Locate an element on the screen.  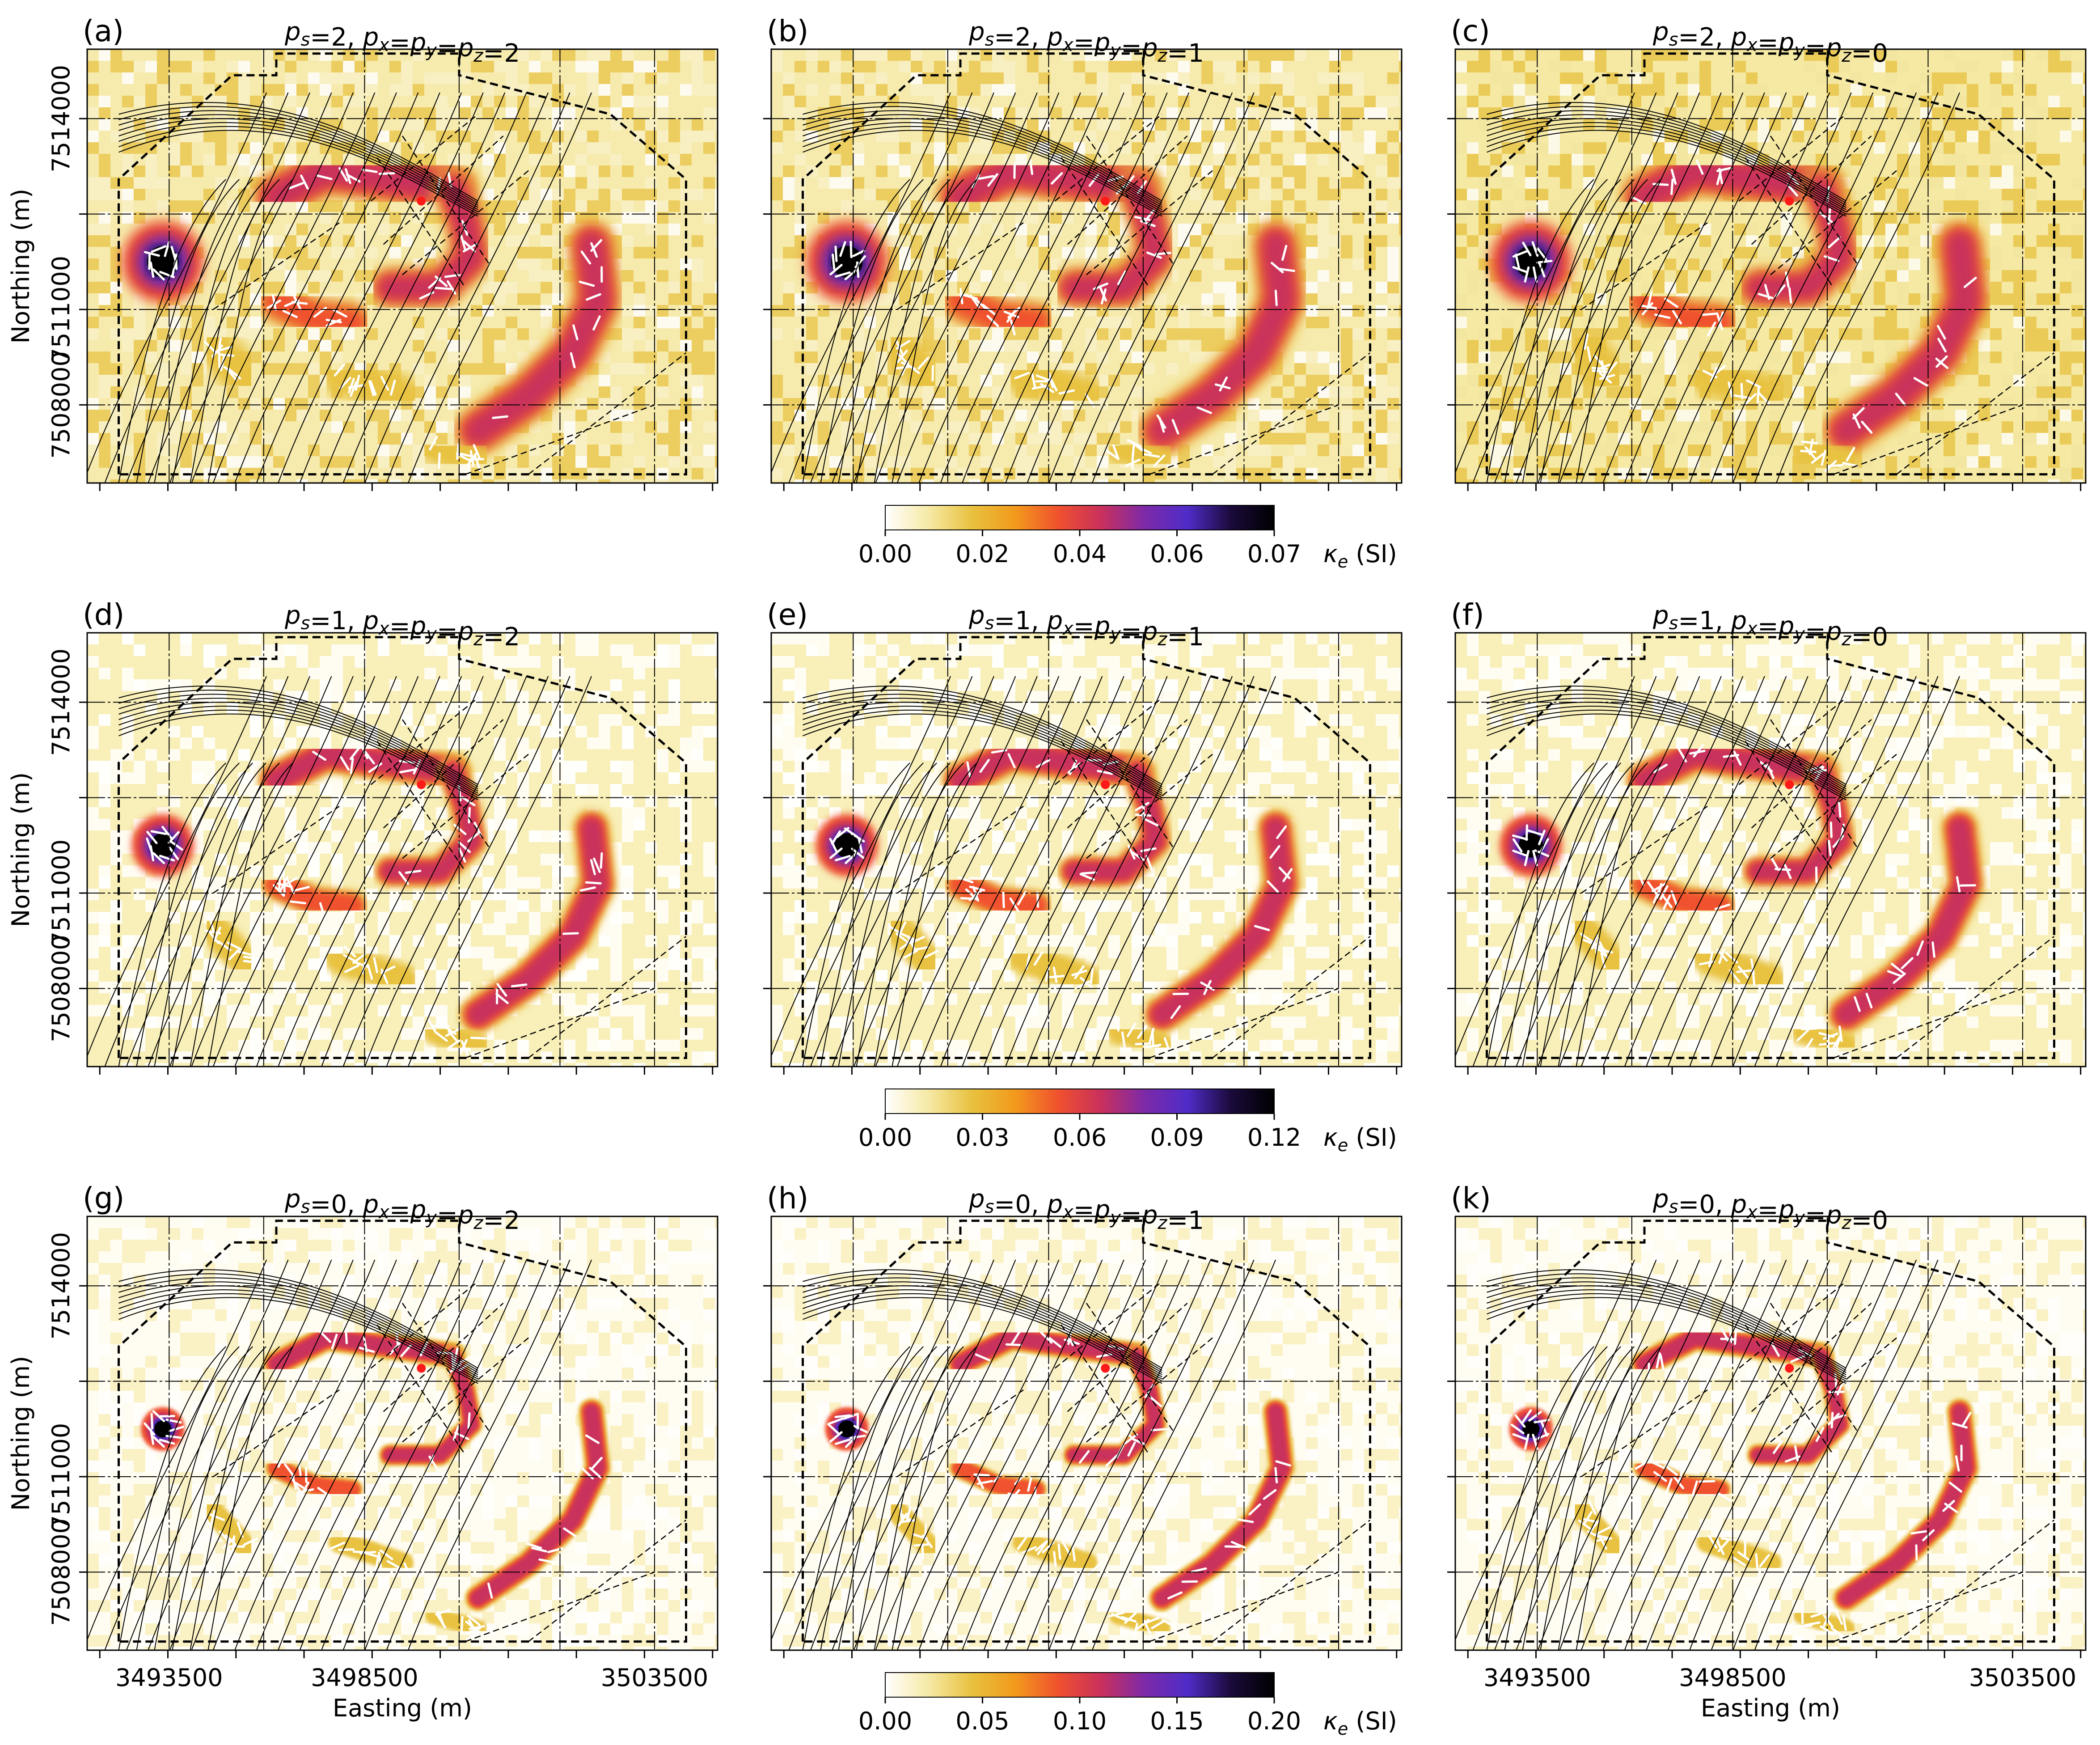
panel-title: ps=0, px=py=pz=0 is located at coordinates (1770, 1210).